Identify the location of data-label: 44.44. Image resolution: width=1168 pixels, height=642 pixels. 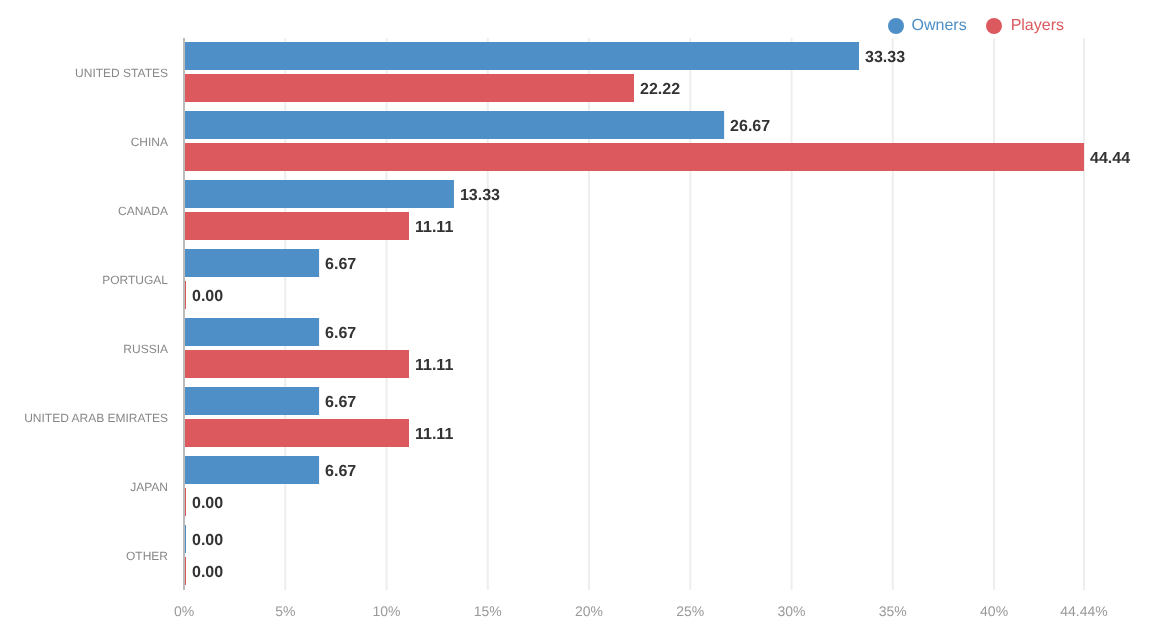
(1111, 158).